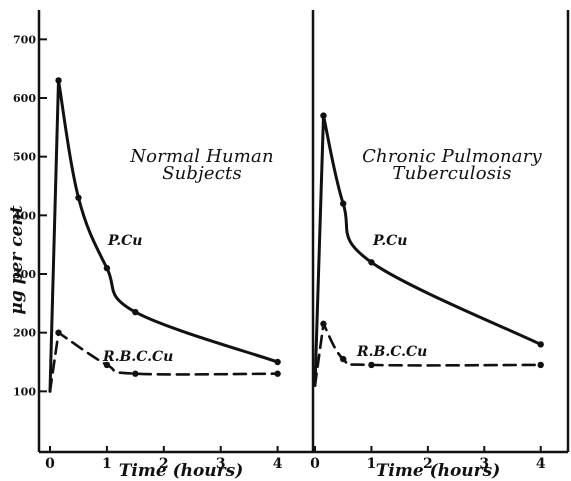 This screenshot has height=481, width=571. What do you see at coordinates (24, 215) in the screenshot?
I see `y-tick-label-400: 400` at bounding box center [24, 215].